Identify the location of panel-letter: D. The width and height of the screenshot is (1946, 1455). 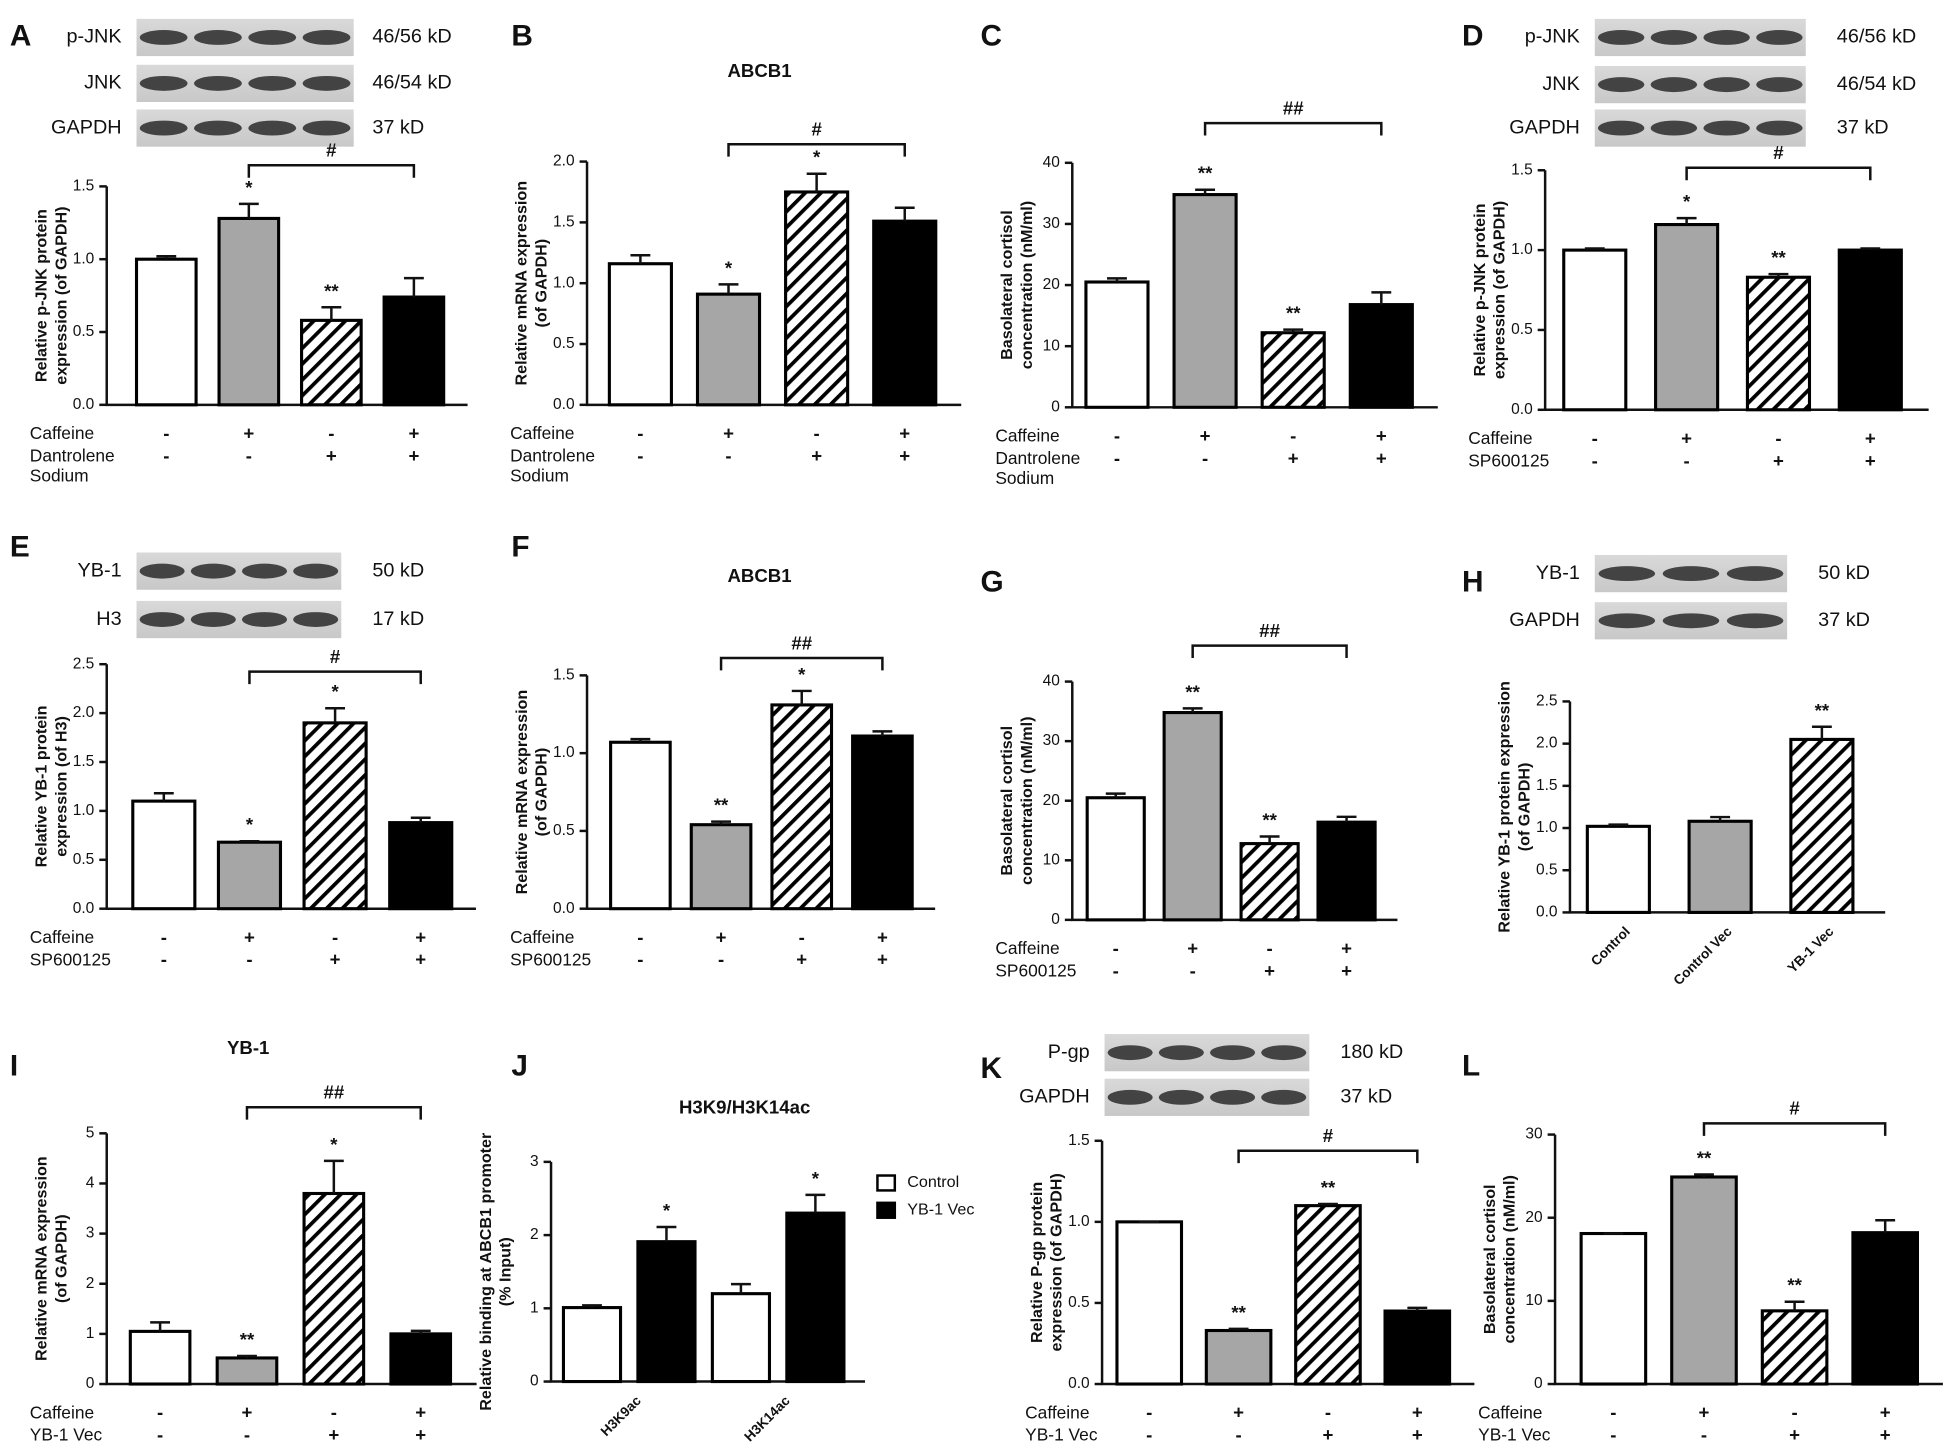
(1473, 35).